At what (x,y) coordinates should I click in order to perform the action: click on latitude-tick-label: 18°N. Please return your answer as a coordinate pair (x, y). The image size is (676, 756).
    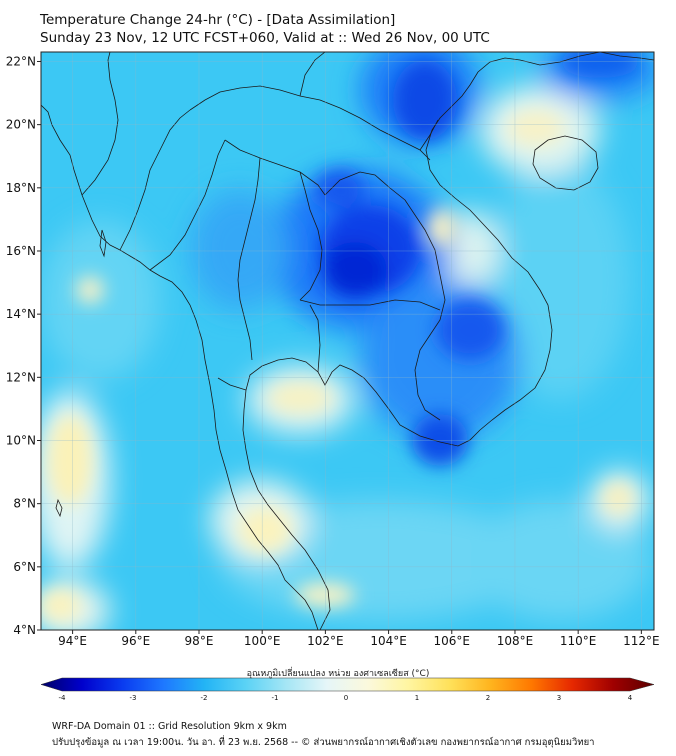
    Looking at the image, I should click on (21, 188).